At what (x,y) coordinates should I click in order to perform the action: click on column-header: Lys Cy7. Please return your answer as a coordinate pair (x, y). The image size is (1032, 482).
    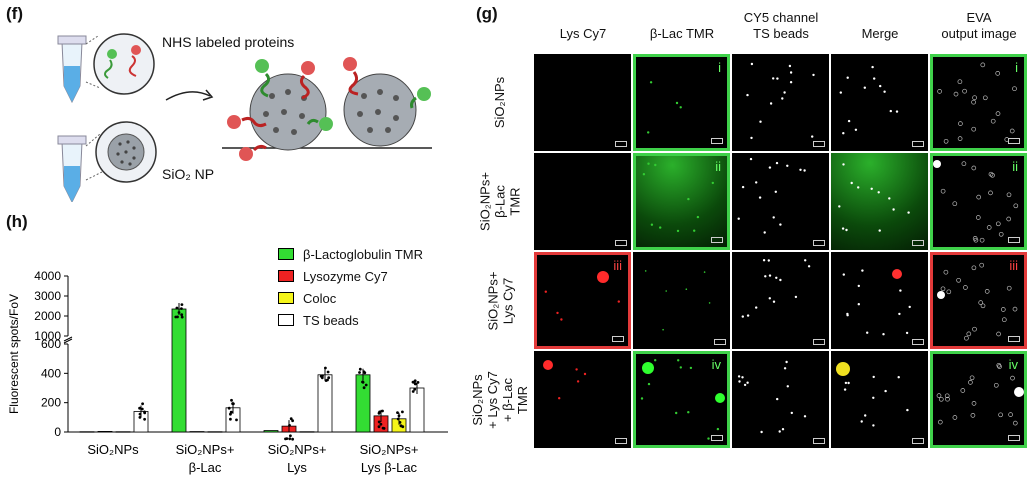
    Looking at the image, I should click on (583, 33).